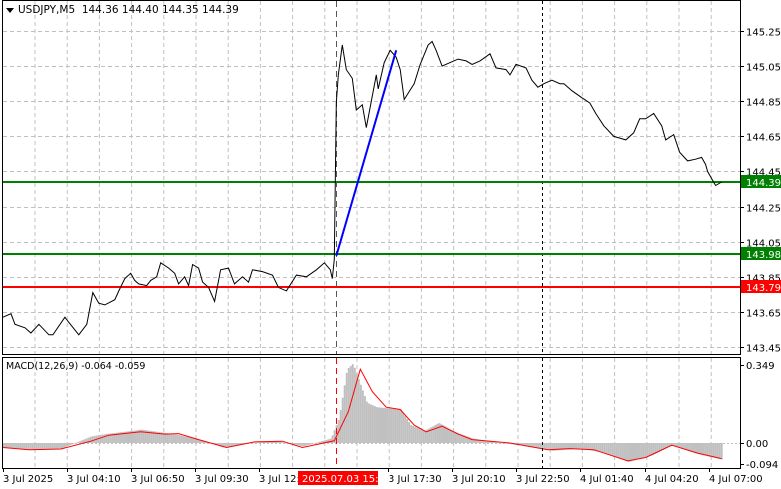  Describe the element at coordinates (763, 68) in the screenshot. I see `price-axis-label: 145.05` at that location.